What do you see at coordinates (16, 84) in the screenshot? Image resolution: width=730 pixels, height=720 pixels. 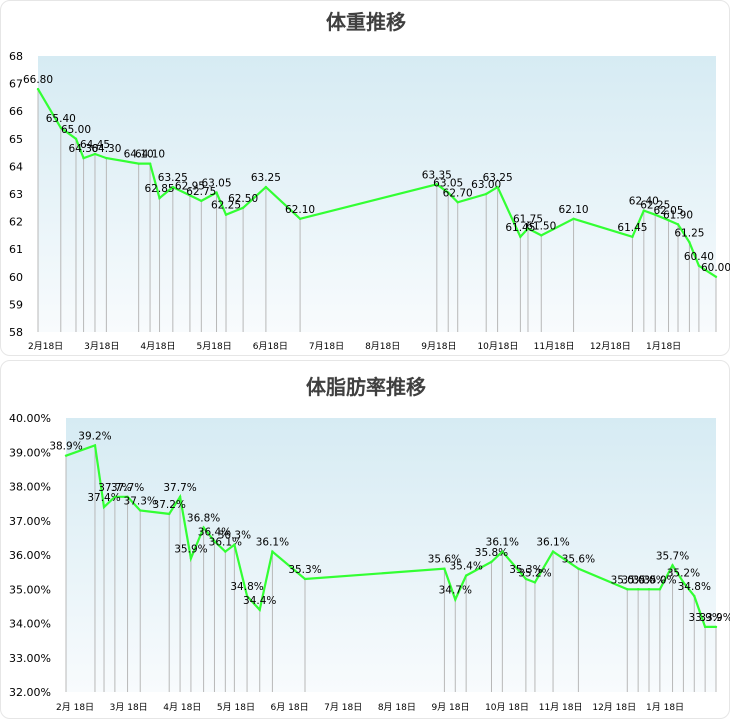 I see `y-tick-label: 67` at bounding box center [16, 84].